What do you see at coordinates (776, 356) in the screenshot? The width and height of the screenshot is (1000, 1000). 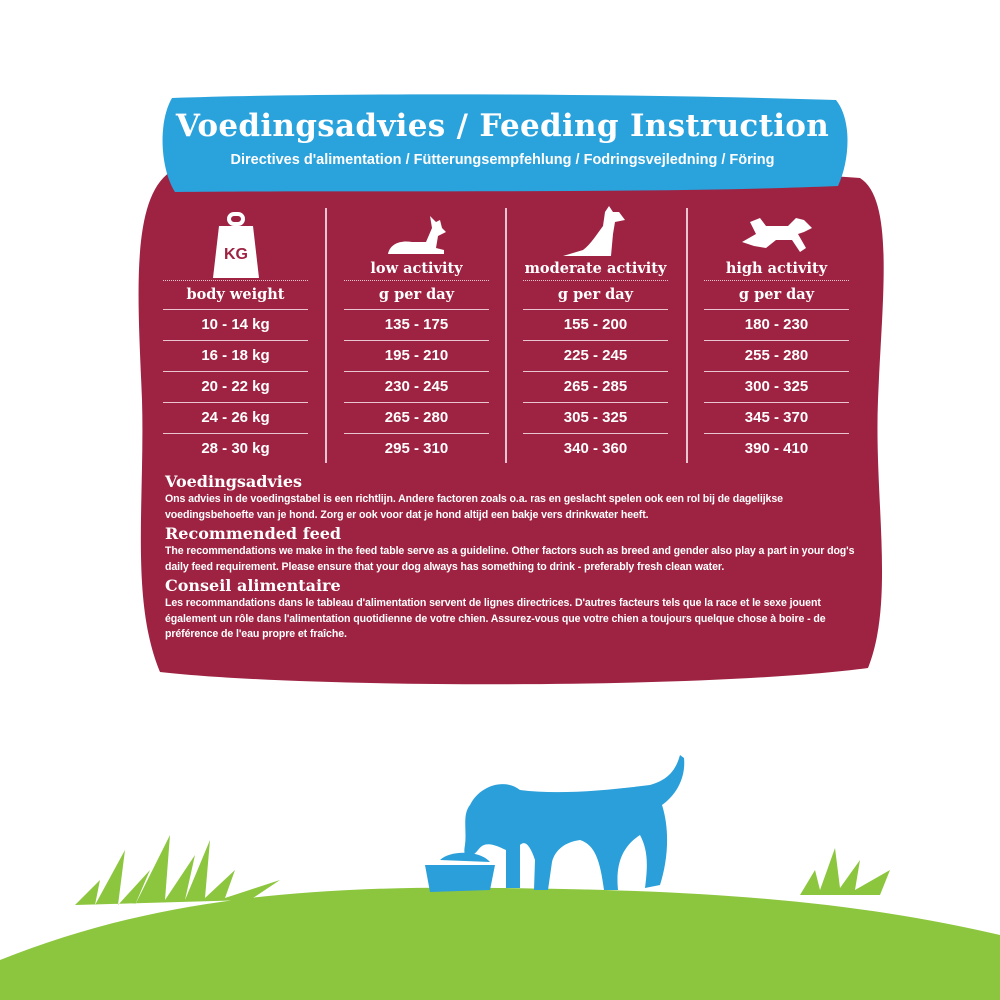 I see `table-cell: 255 - 280` at bounding box center [776, 356].